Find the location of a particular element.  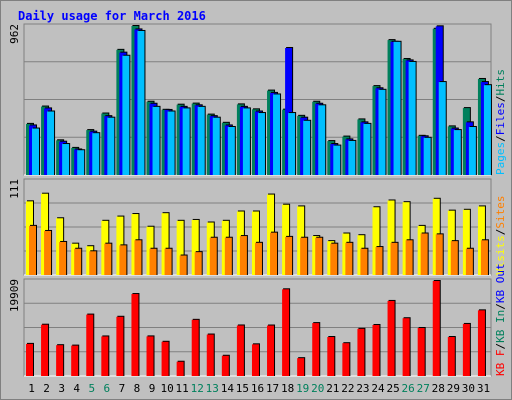

series-label-part: Pages is located at coordinates (500, 158).